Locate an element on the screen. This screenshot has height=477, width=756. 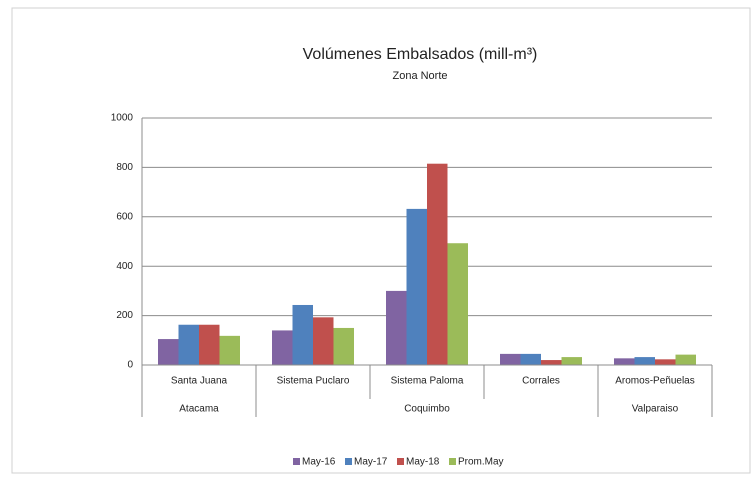
group-label: Valparaiso is located at coordinates (655, 409).